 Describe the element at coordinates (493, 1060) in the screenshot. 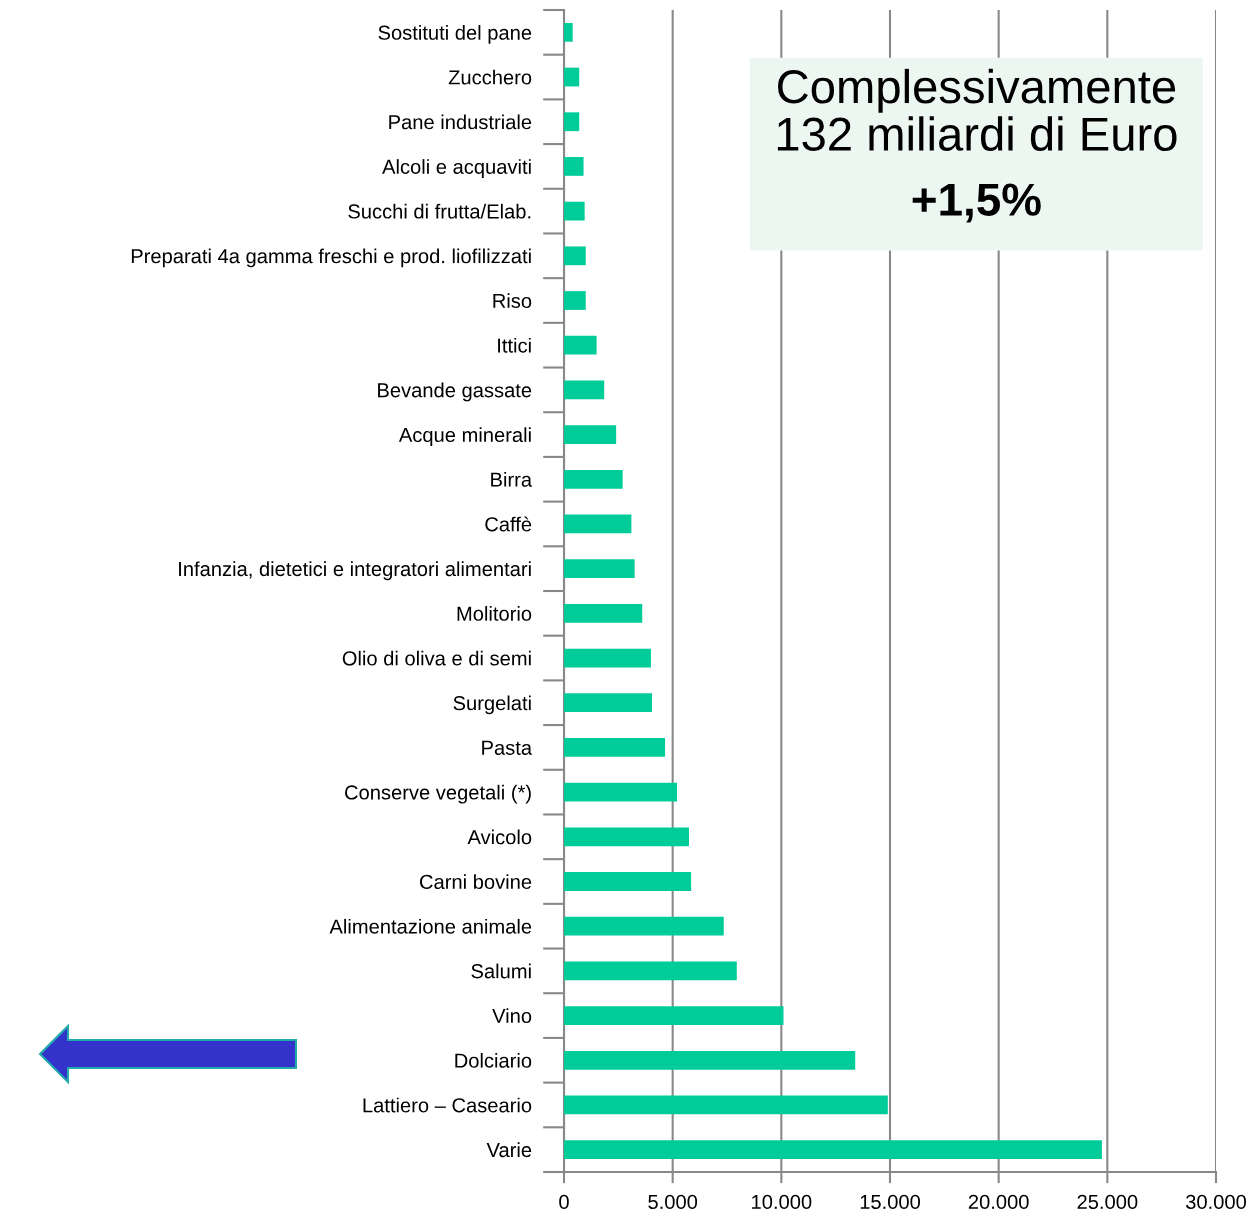

I see `y-tick-label: Dolciario` at that location.